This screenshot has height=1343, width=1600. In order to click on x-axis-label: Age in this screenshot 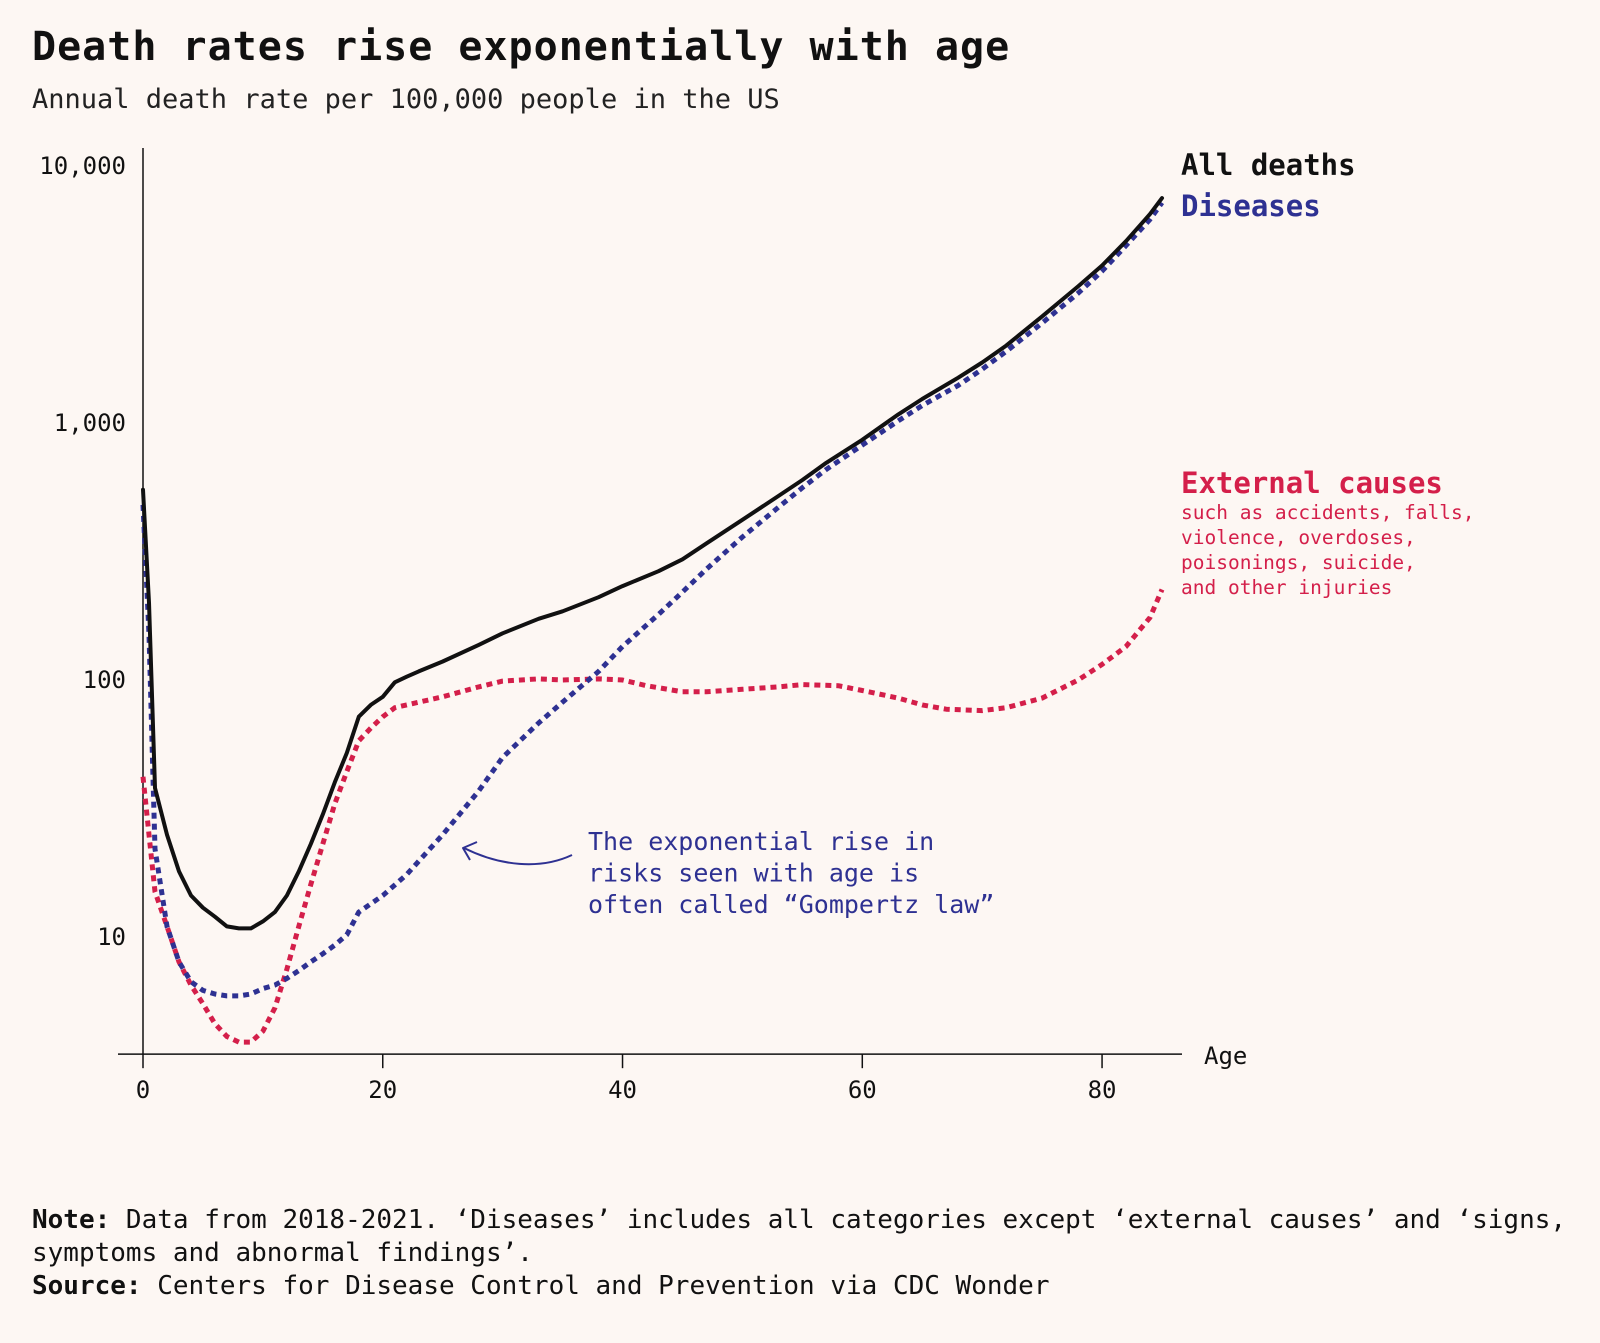, I will do `click(1225, 1056)`.